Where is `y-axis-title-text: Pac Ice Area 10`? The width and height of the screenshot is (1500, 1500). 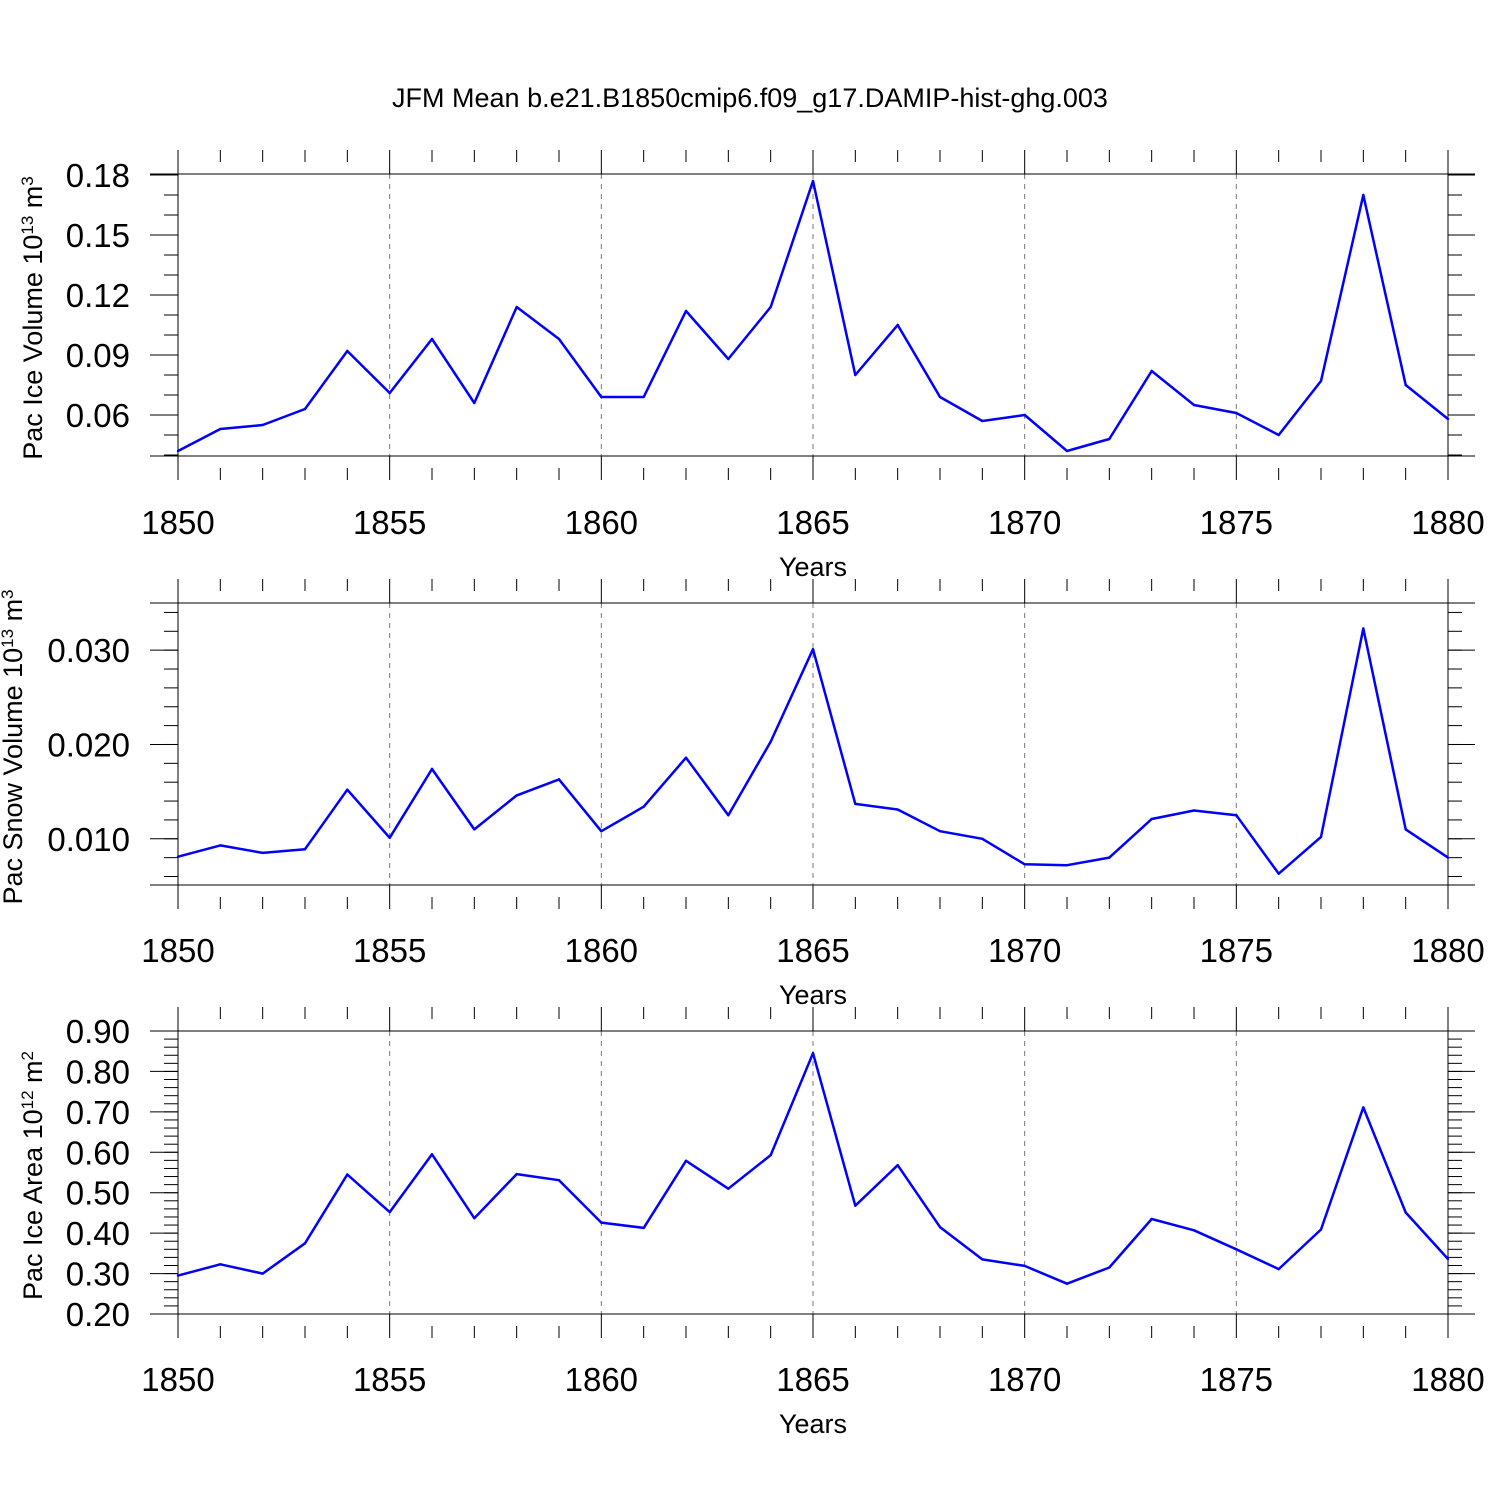
y-axis-title-text: Pac Ice Area 10 is located at coordinates (33, 1204).